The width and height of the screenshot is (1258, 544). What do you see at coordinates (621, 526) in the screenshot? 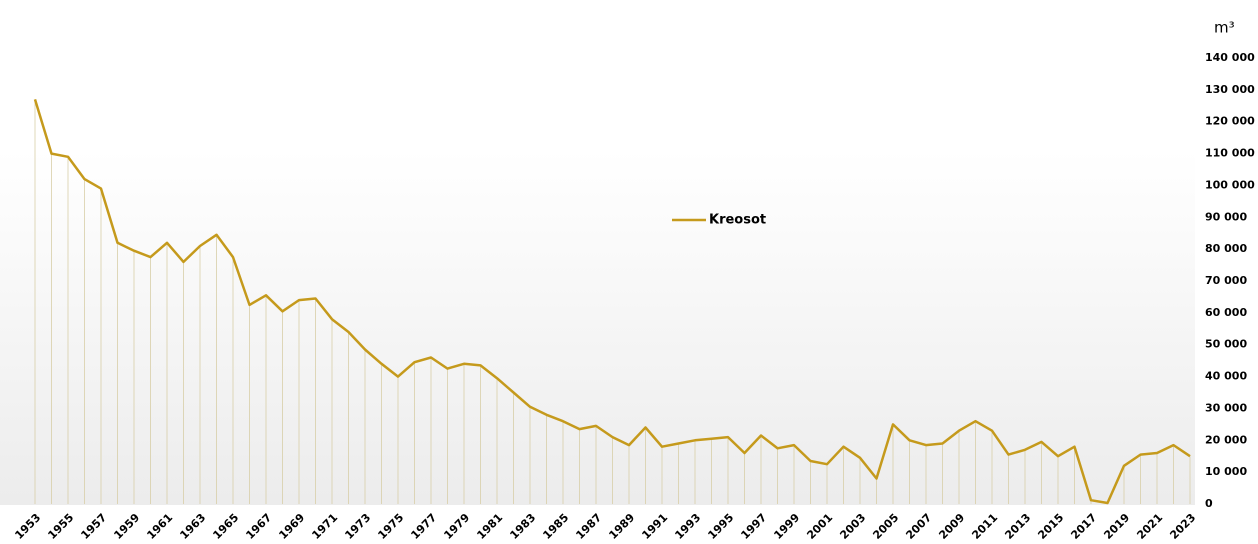
I see `x-tick-label: 1989` at bounding box center [621, 526].